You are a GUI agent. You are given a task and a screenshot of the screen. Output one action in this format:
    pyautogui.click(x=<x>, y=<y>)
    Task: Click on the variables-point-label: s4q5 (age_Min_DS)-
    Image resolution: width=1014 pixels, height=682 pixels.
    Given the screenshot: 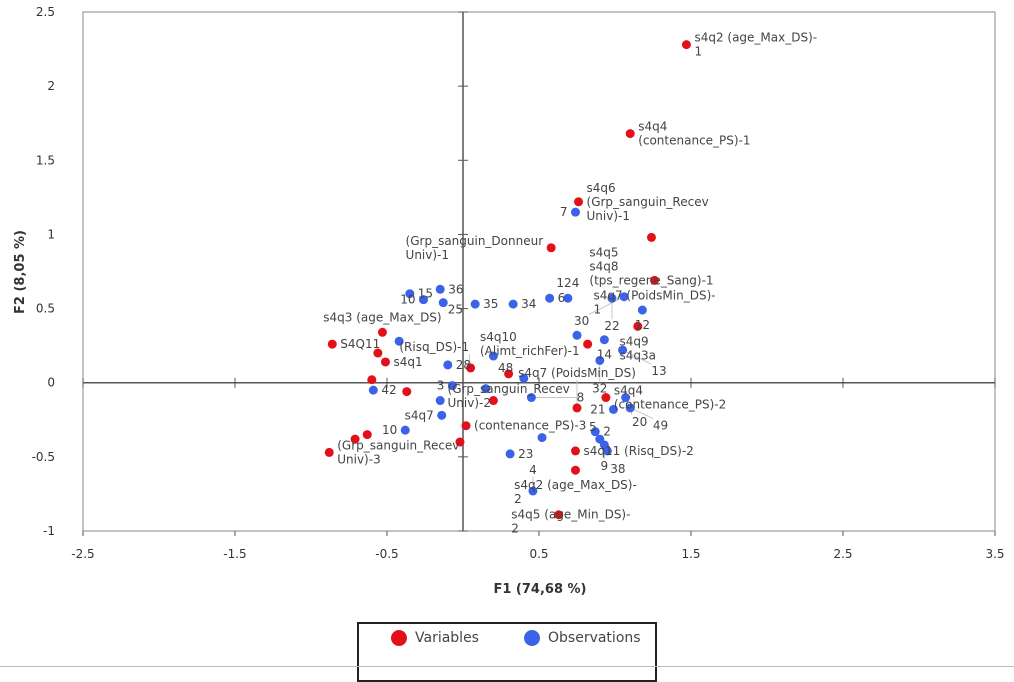 What is the action you would take?
    pyautogui.click(x=570, y=515)
    